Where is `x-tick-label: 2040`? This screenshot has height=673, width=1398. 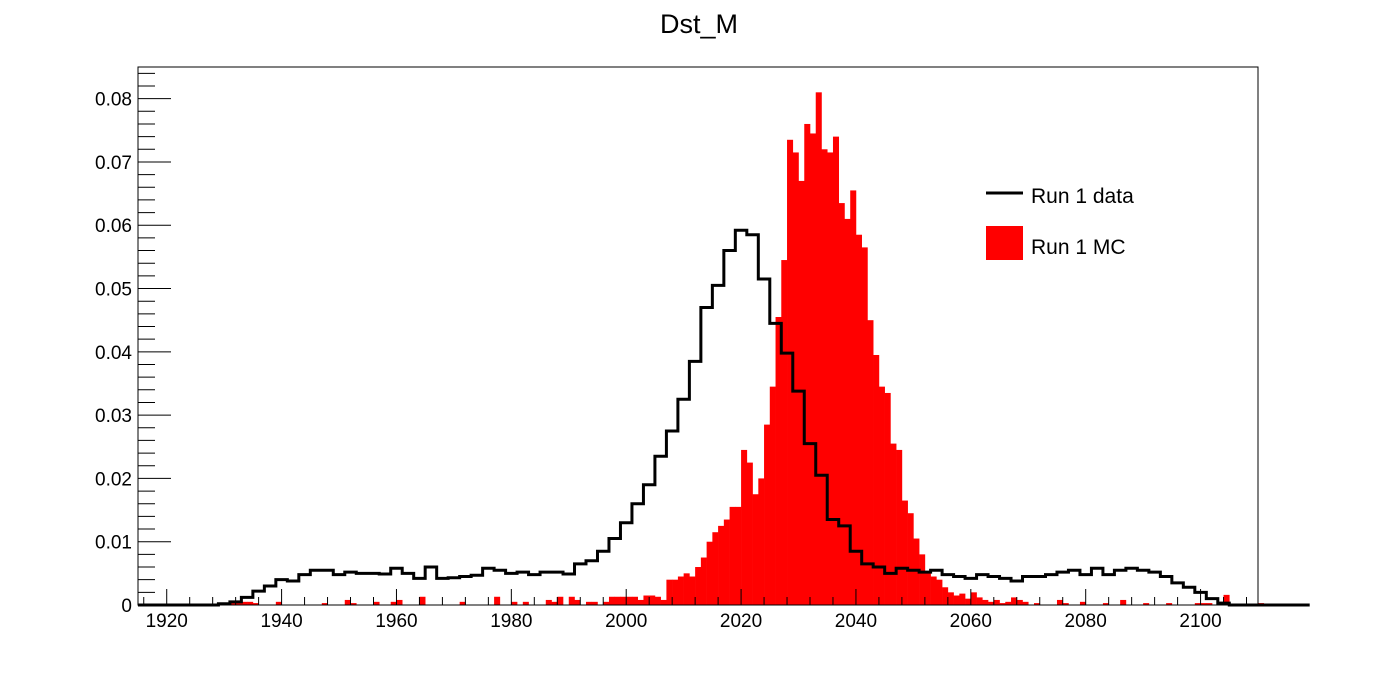 x-tick-label: 2040 is located at coordinates (856, 621).